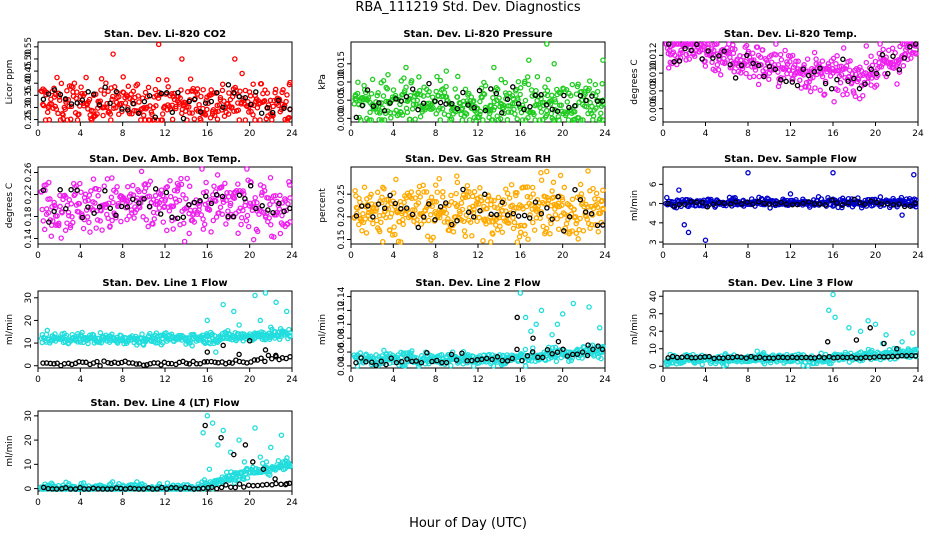  Describe the element at coordinates (654, 366) in the screenshot. I see `y-tick-label: 0` at that location.